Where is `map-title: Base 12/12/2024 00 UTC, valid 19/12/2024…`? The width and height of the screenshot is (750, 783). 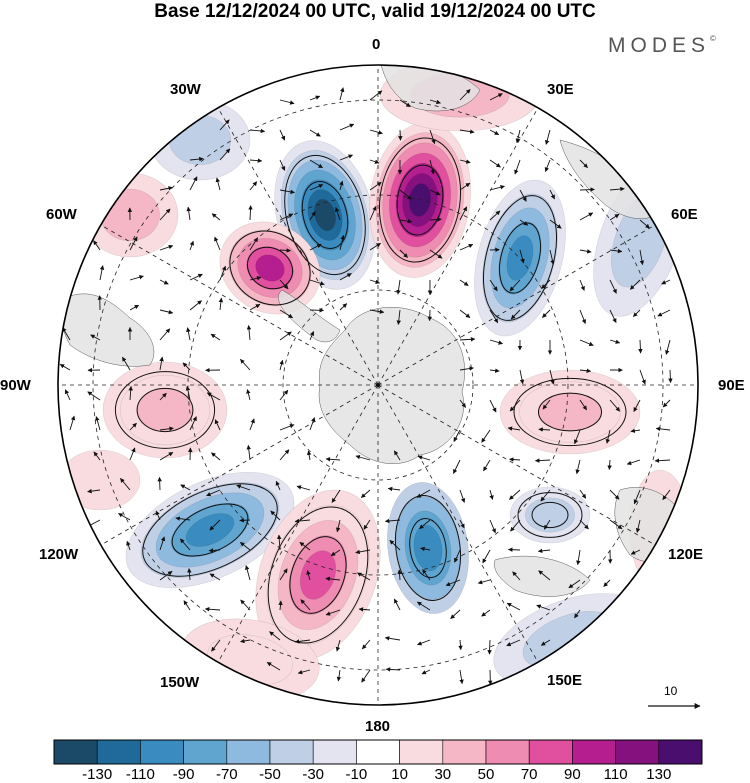
map-title: Base 12/12/2024 00 UTC, valid 19/12/2024… is located at coordinates (375, 11).